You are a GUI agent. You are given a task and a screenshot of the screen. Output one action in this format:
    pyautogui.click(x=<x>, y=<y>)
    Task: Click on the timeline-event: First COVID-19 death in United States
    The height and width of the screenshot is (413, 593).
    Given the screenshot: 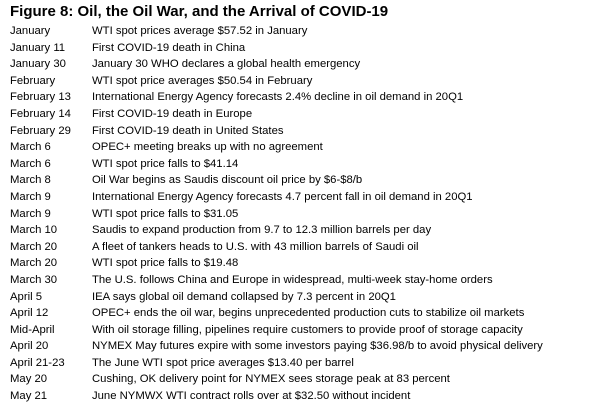 What is the action you would take?
    pyautogui.click(x=188, y=130)
    